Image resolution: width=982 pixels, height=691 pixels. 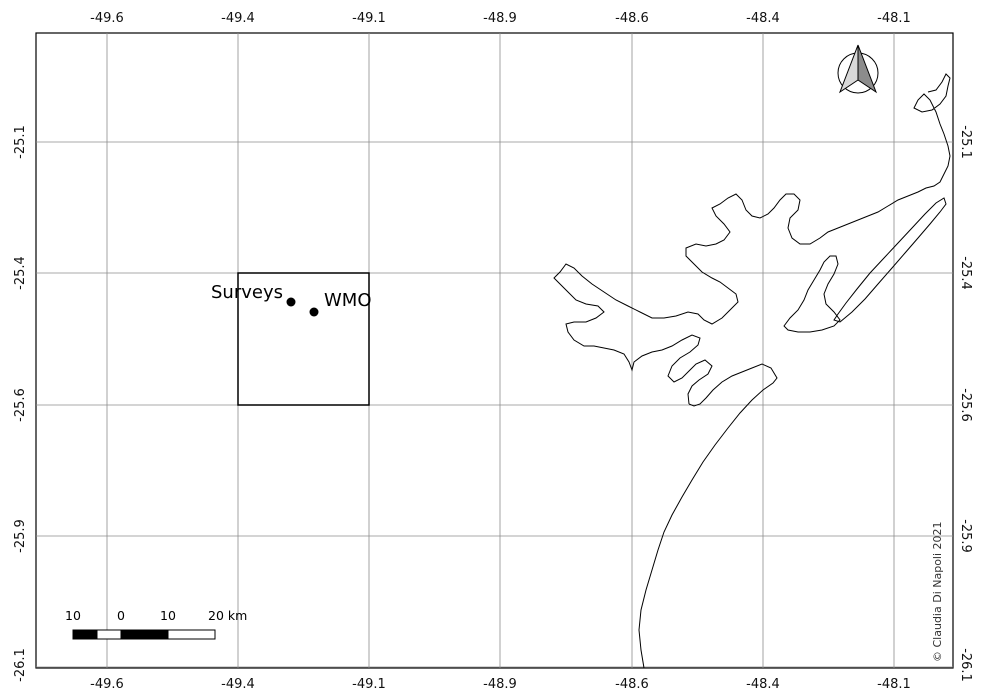 I want to click on coastline-bay-inner, so click(x=812, y=294).